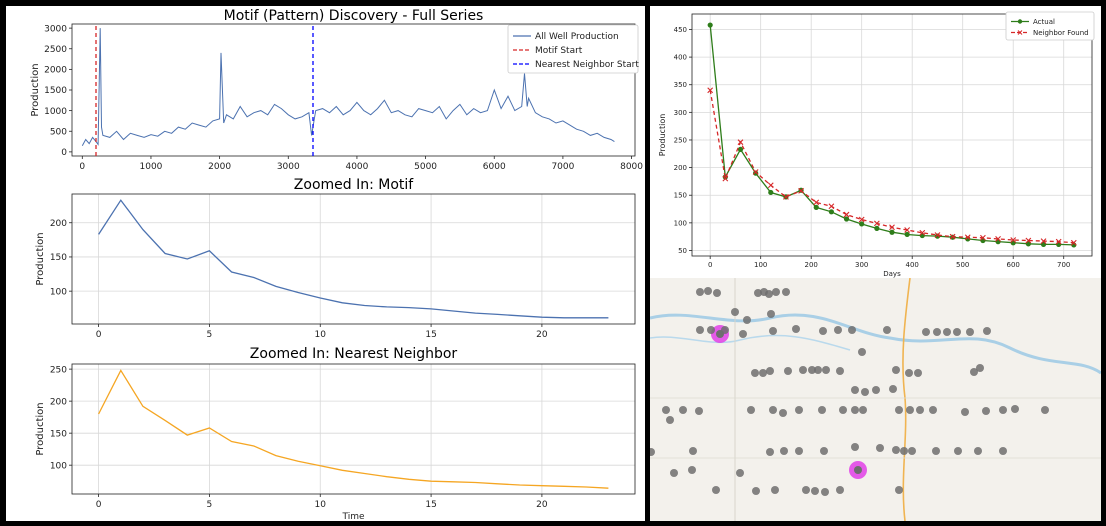 The height and width of the screenshot is (526, 1106). Describe the element at coordinates (962, 265) in the screenshot. I see `x-tick-label: 500` at that location.